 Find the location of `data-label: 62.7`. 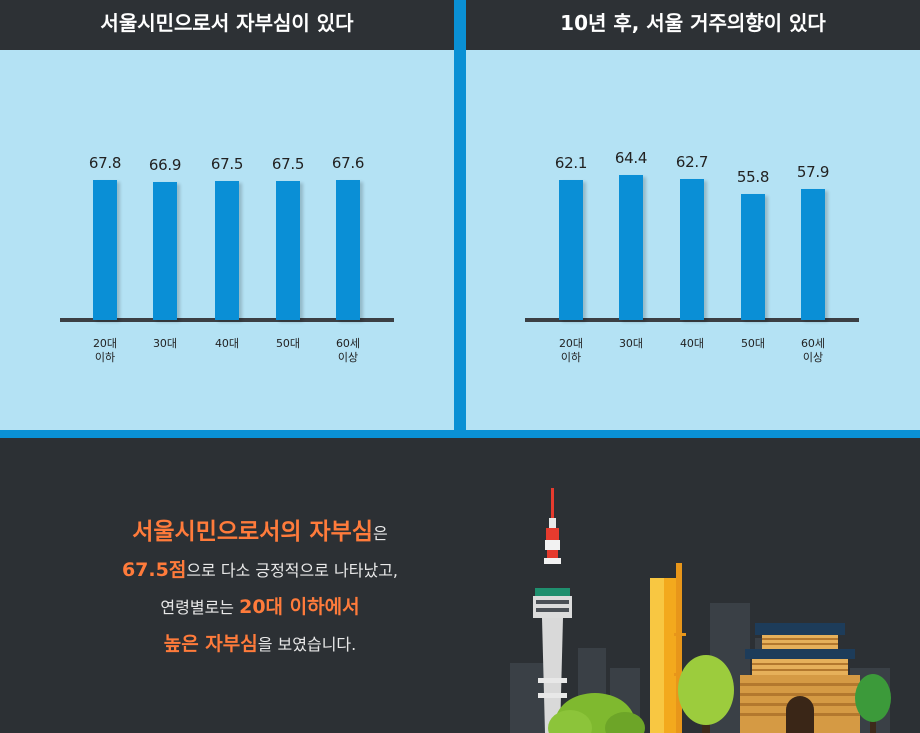

data-label: 62.7 is located at coordinates (692, 162).